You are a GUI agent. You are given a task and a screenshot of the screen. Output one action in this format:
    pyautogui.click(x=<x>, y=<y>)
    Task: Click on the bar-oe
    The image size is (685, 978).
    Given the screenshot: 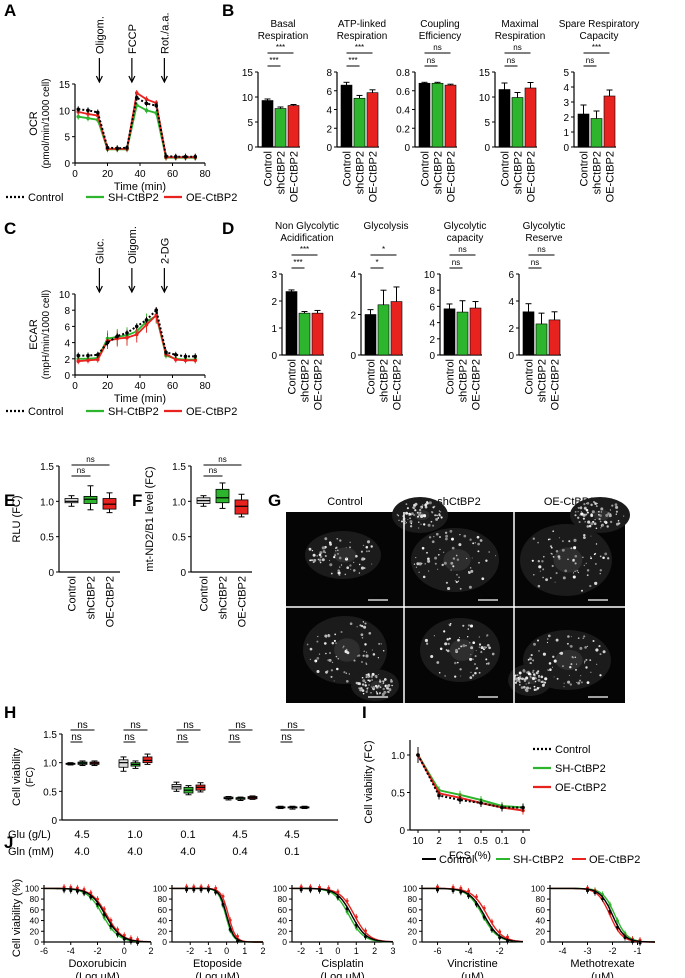 What is the action you would take?
    pyautogui.click(x=396, y=328)
    